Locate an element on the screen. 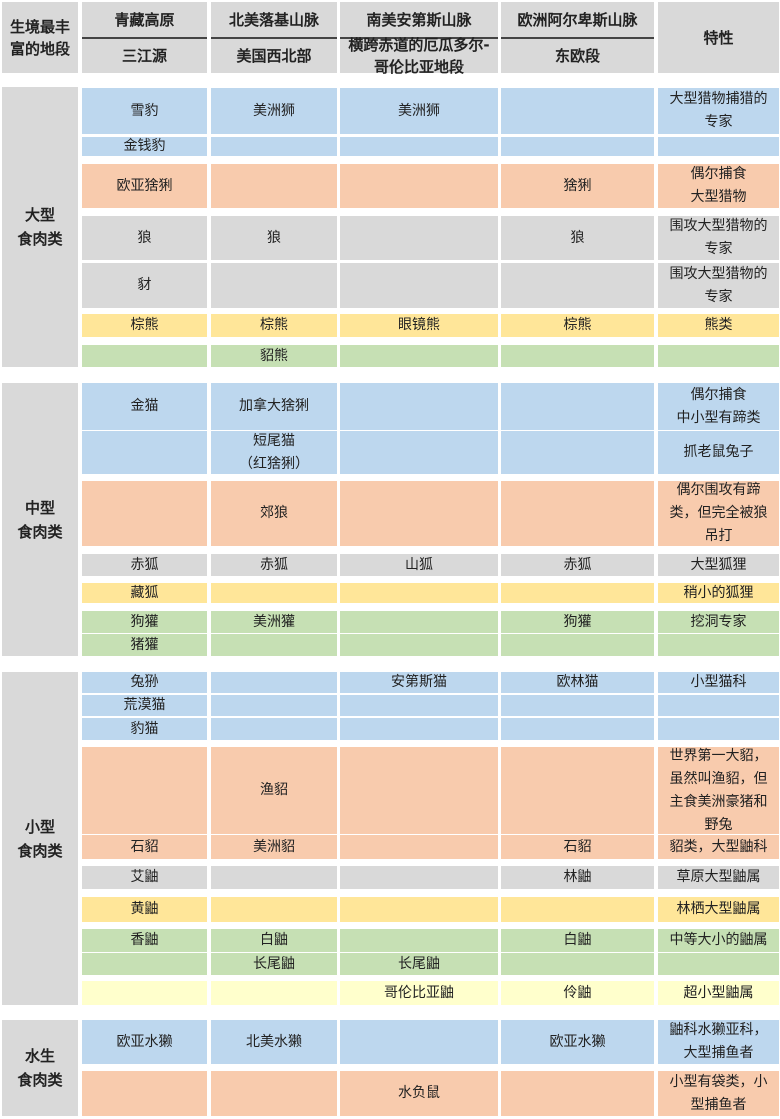 This screenshot has height=1119, width=780. cell-andes: 山狐 is located at coordinates (419, 565).